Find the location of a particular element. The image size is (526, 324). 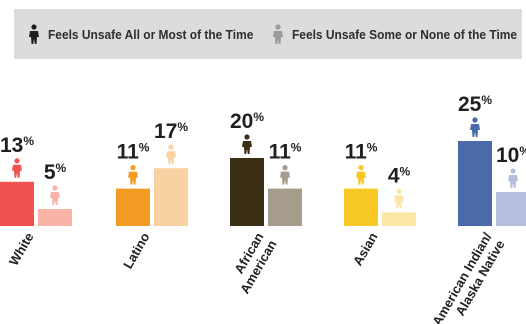

legend-item-unsafe-some-none: Feels Unsafe Some or None of the Time is located at coordinates (399, 34).